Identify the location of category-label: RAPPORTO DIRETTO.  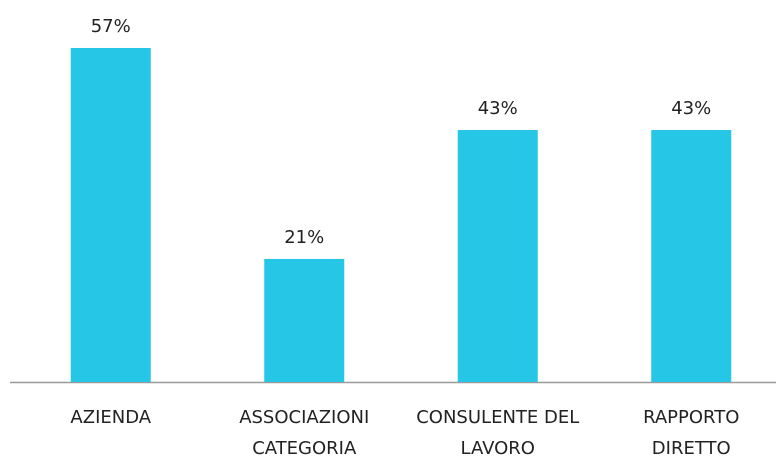
(691, 433).